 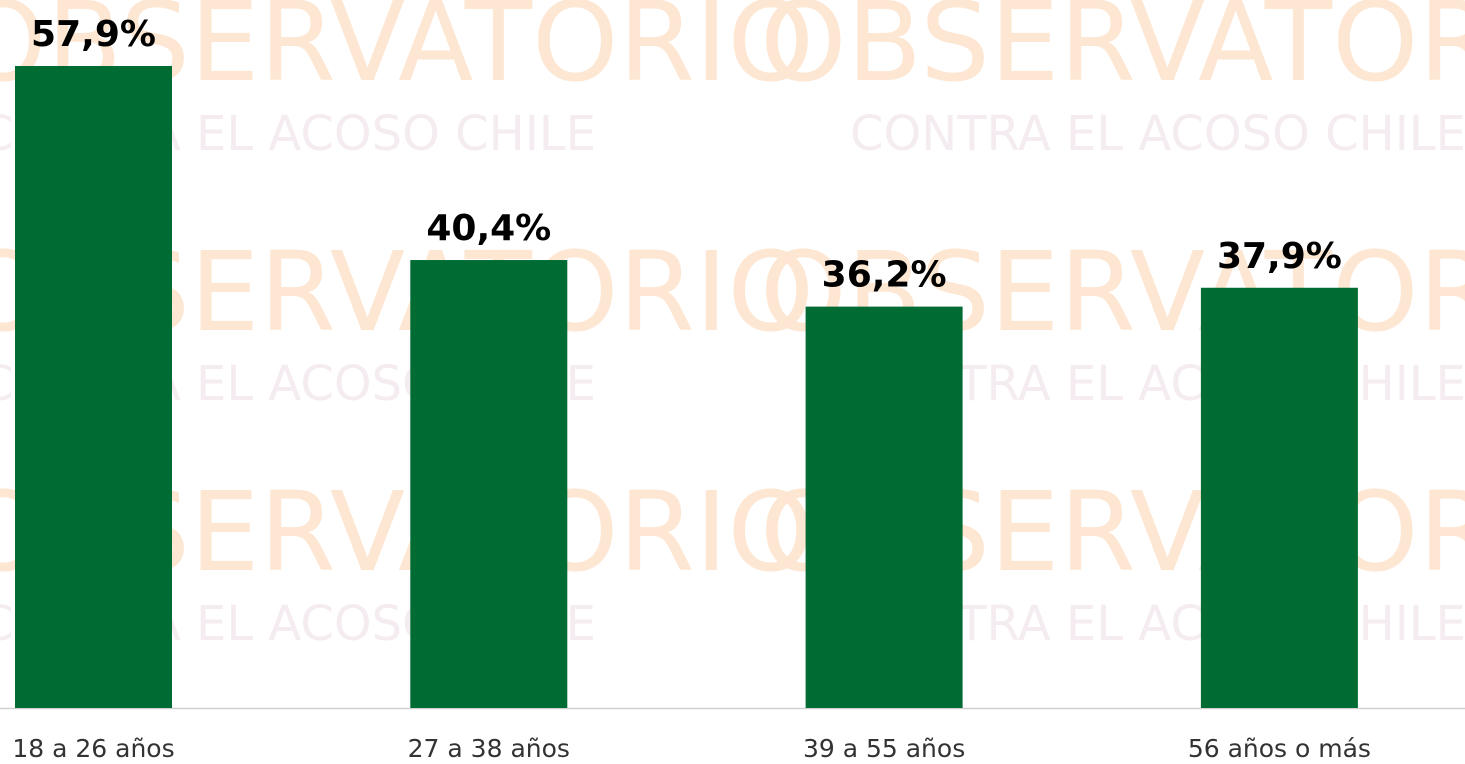 I want to click on value-label: 37,9%, so click(x=1279, y=256).